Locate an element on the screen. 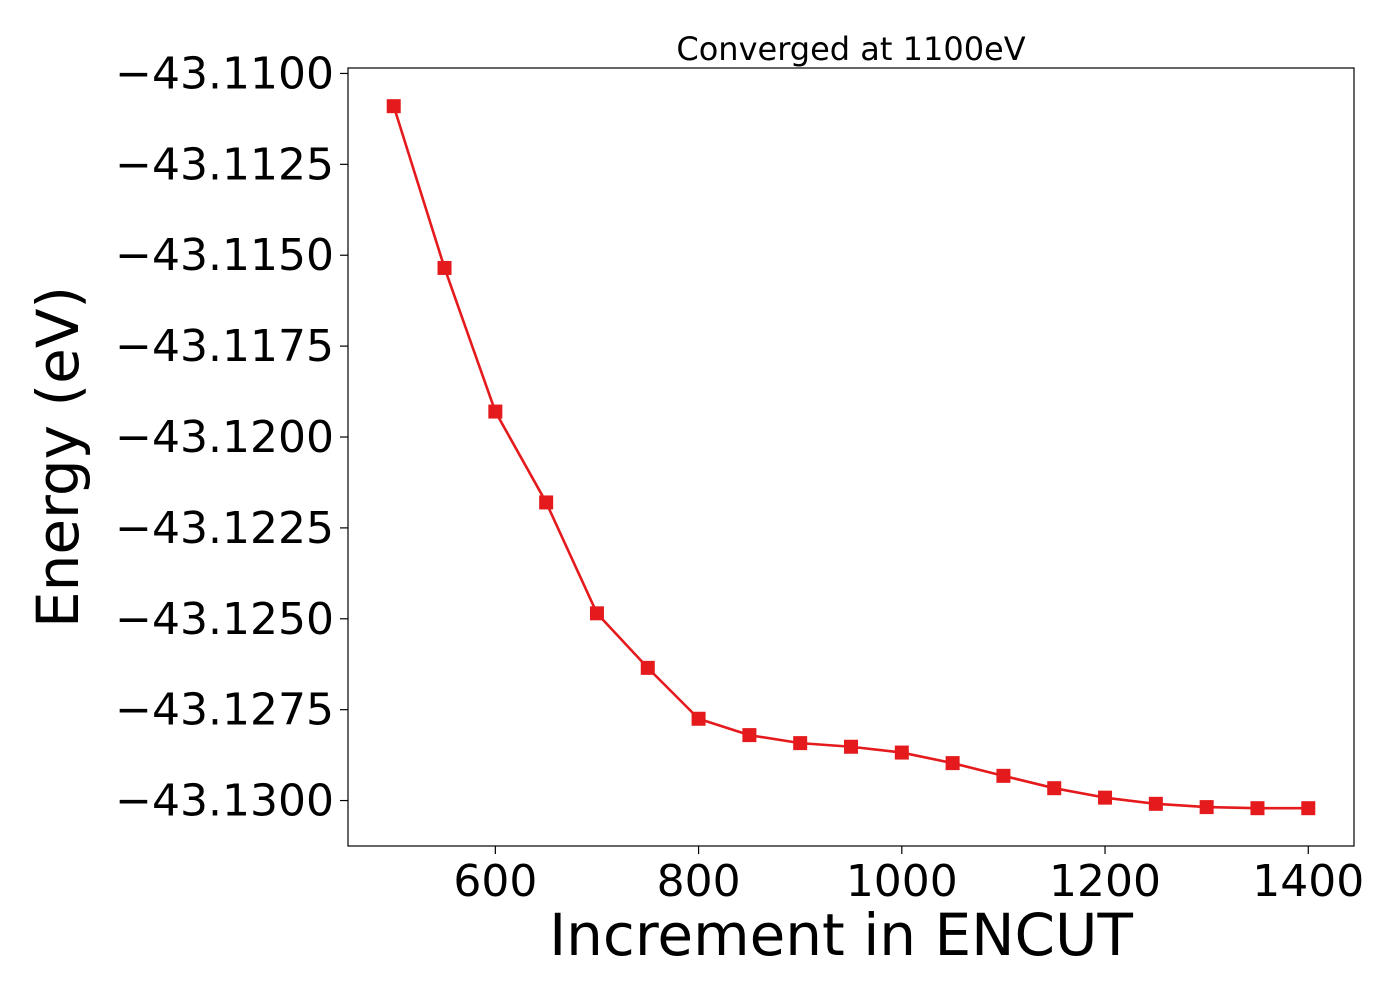 The height and width of the screenshot is (1000, 1400). x-tick-label: 1000 is located at coordinates (902, 881).